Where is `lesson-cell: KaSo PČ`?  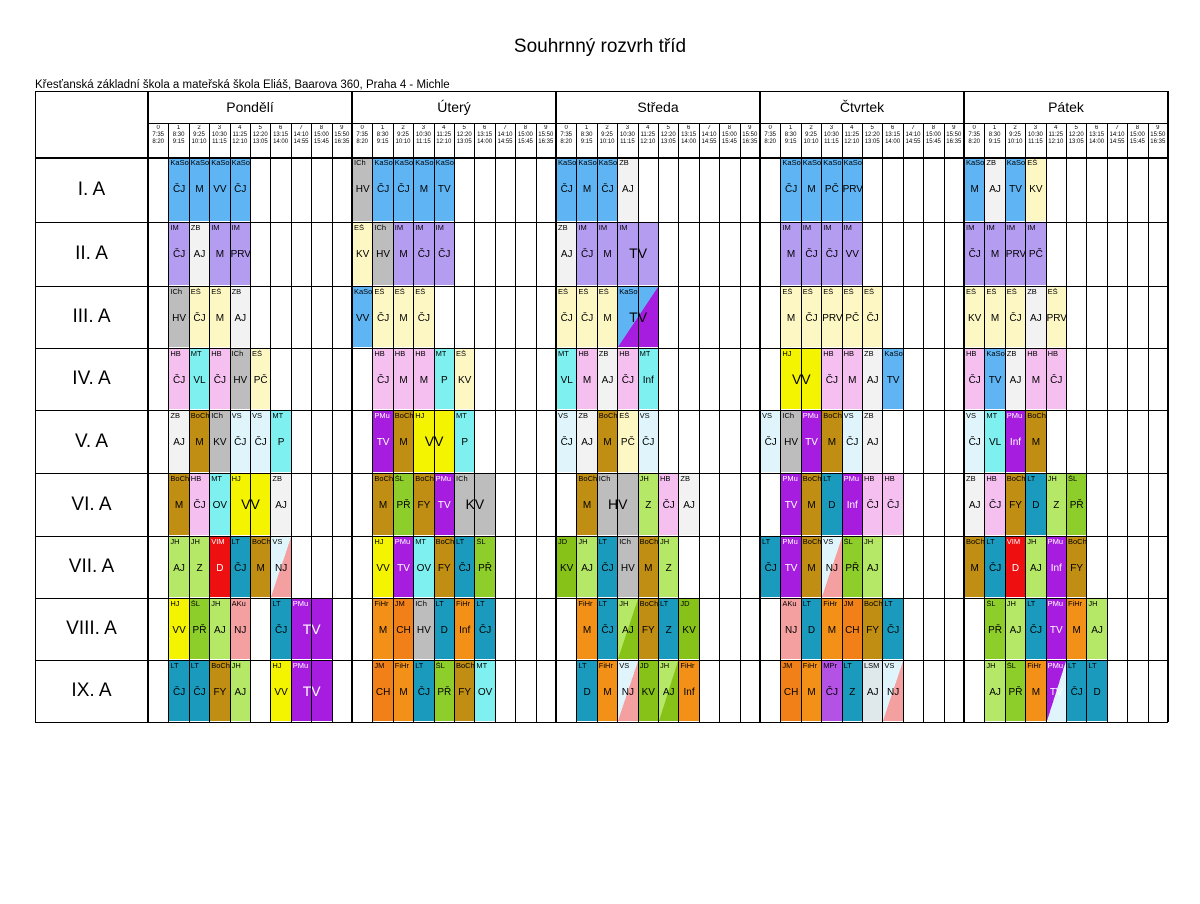 lesson-cell: KaSo PČ is located at coordinates (832, 189).